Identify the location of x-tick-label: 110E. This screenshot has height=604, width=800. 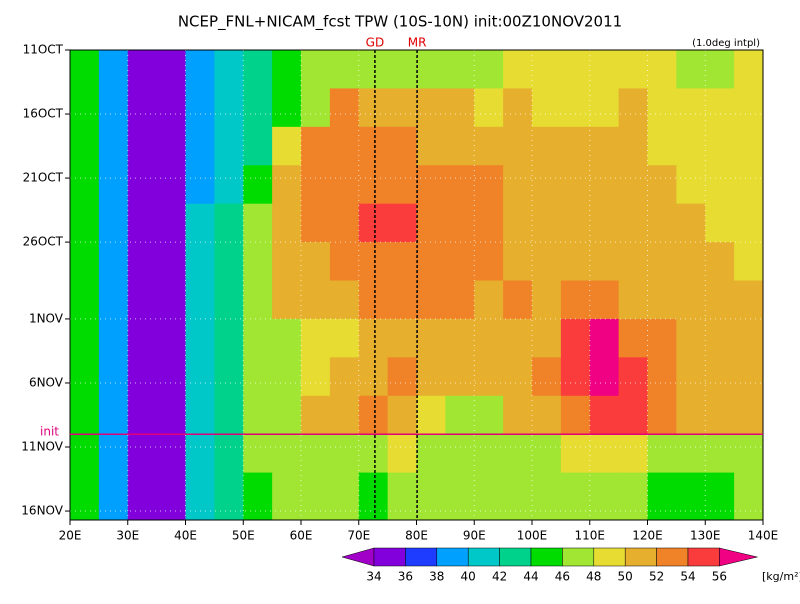
(590, 536).